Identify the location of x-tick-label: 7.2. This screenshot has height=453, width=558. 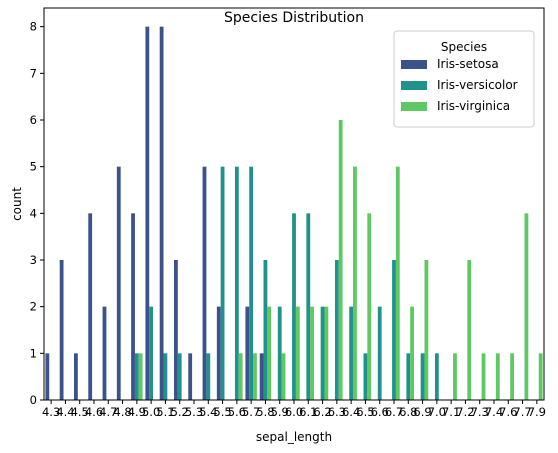
(465, 412).